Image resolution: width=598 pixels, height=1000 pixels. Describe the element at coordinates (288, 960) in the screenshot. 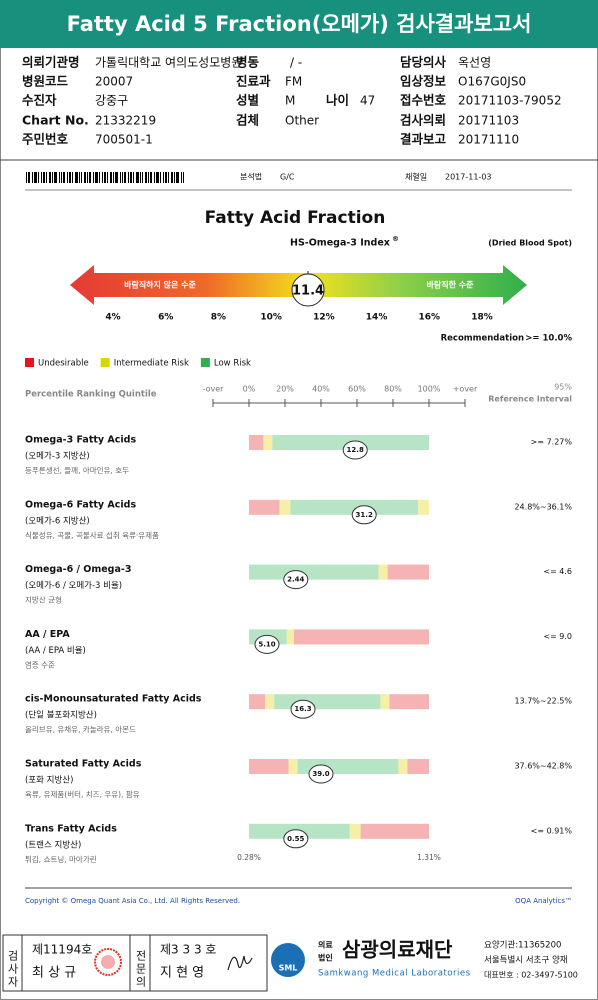

I see `logo` at that location.